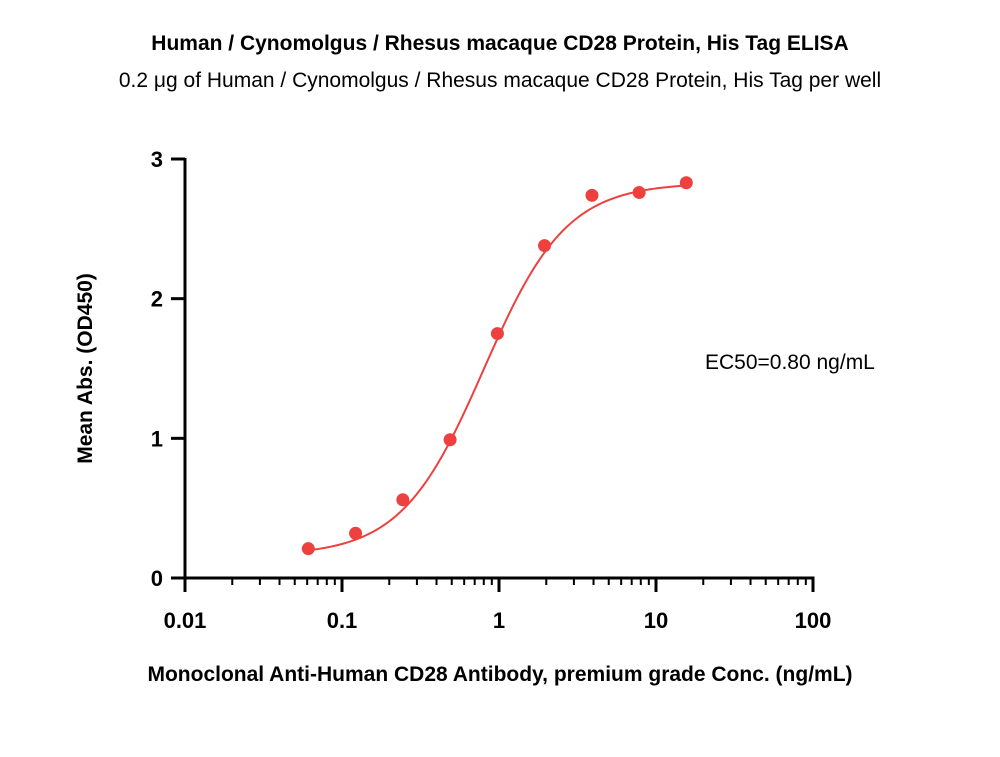  I want to click on x-tick-label: 100, so click(813, 620).